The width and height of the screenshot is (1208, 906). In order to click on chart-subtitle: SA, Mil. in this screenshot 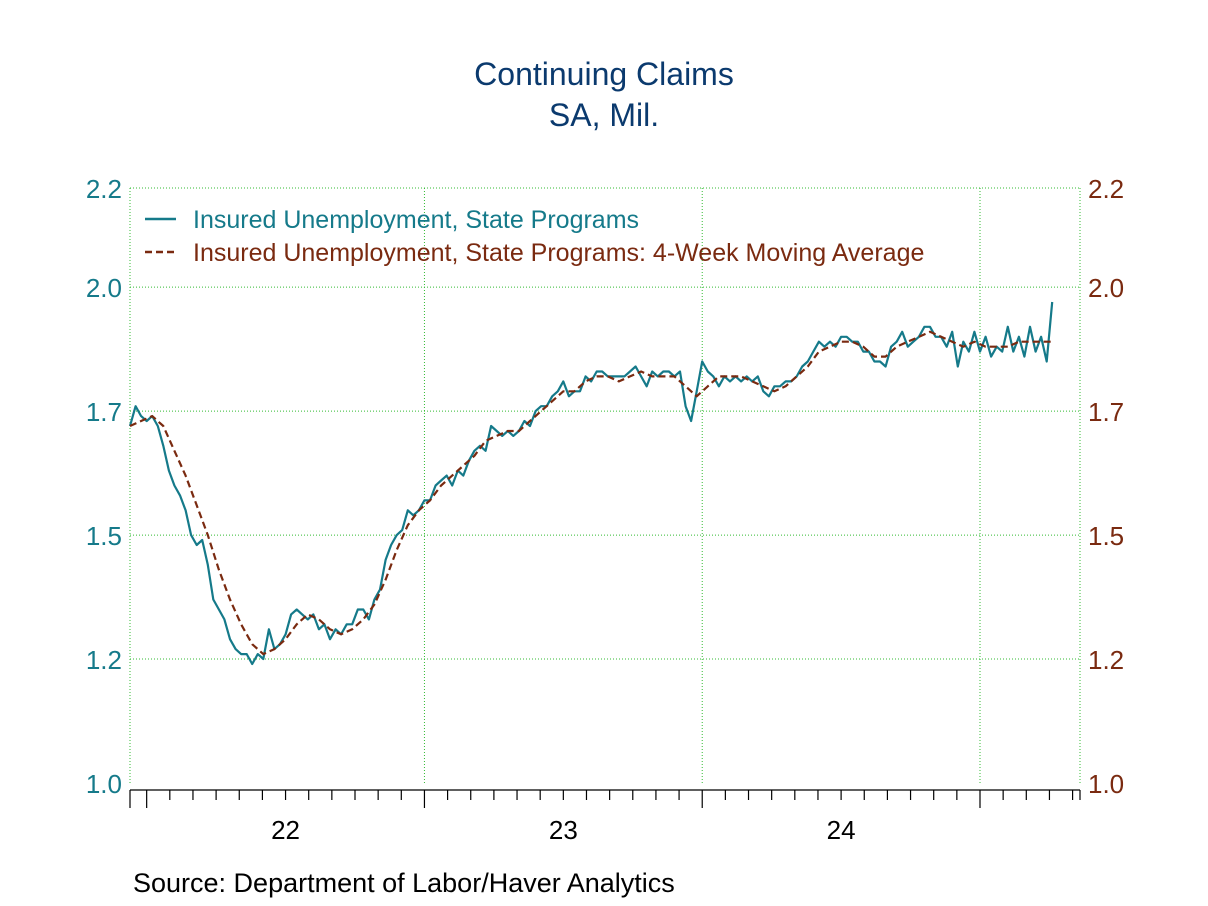, I will do `click(604, 115)`.